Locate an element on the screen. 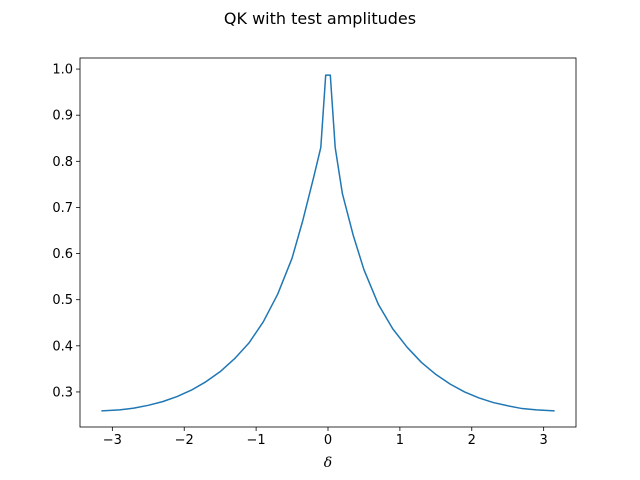  x-tick-label: −1 is located at coordinates (256, 440).